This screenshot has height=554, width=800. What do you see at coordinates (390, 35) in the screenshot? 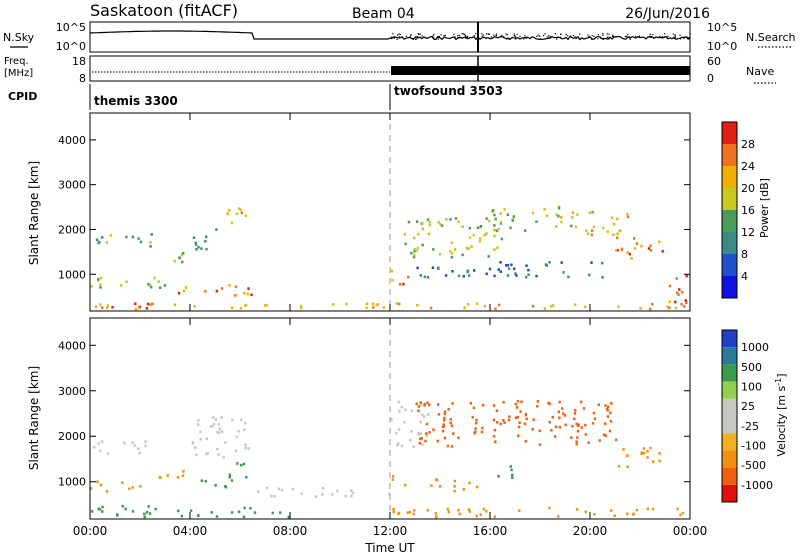
I see `nsky-series` at bounding box center [390, 35].